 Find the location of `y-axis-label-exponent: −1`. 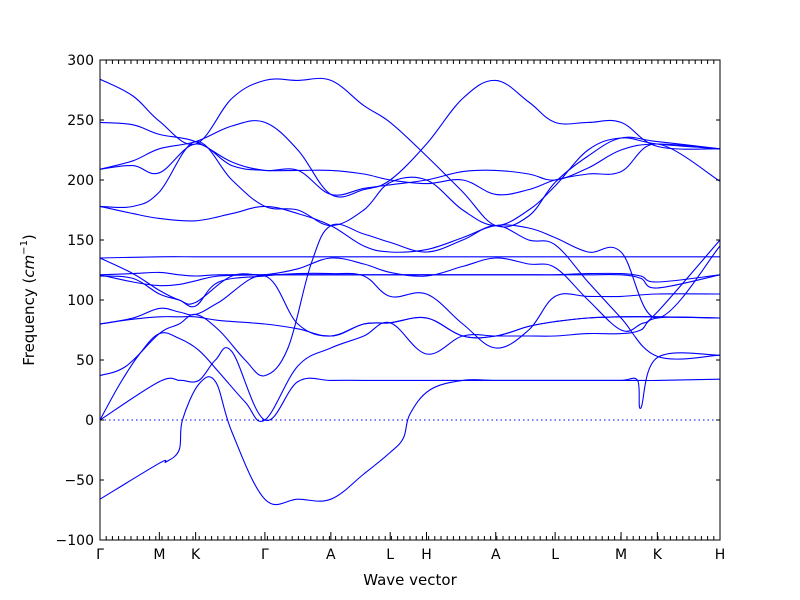

y-axis-label-exponent: −1 is located at coordinates (24, 247).